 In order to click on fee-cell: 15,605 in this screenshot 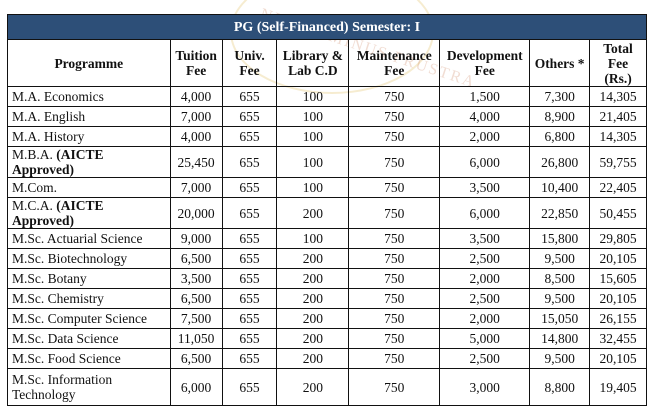, I will do `click(618, 278)`.